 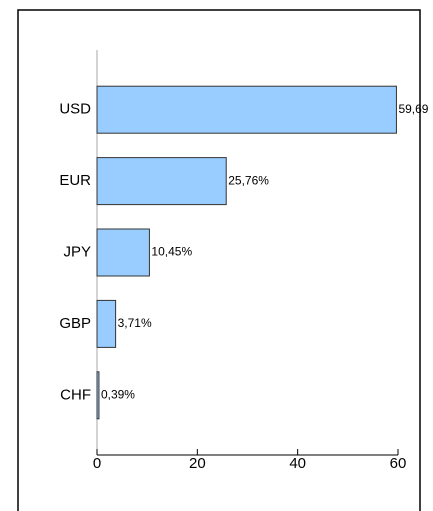 I want to click on value-label: 0,39%, so click(x=118, y=394).